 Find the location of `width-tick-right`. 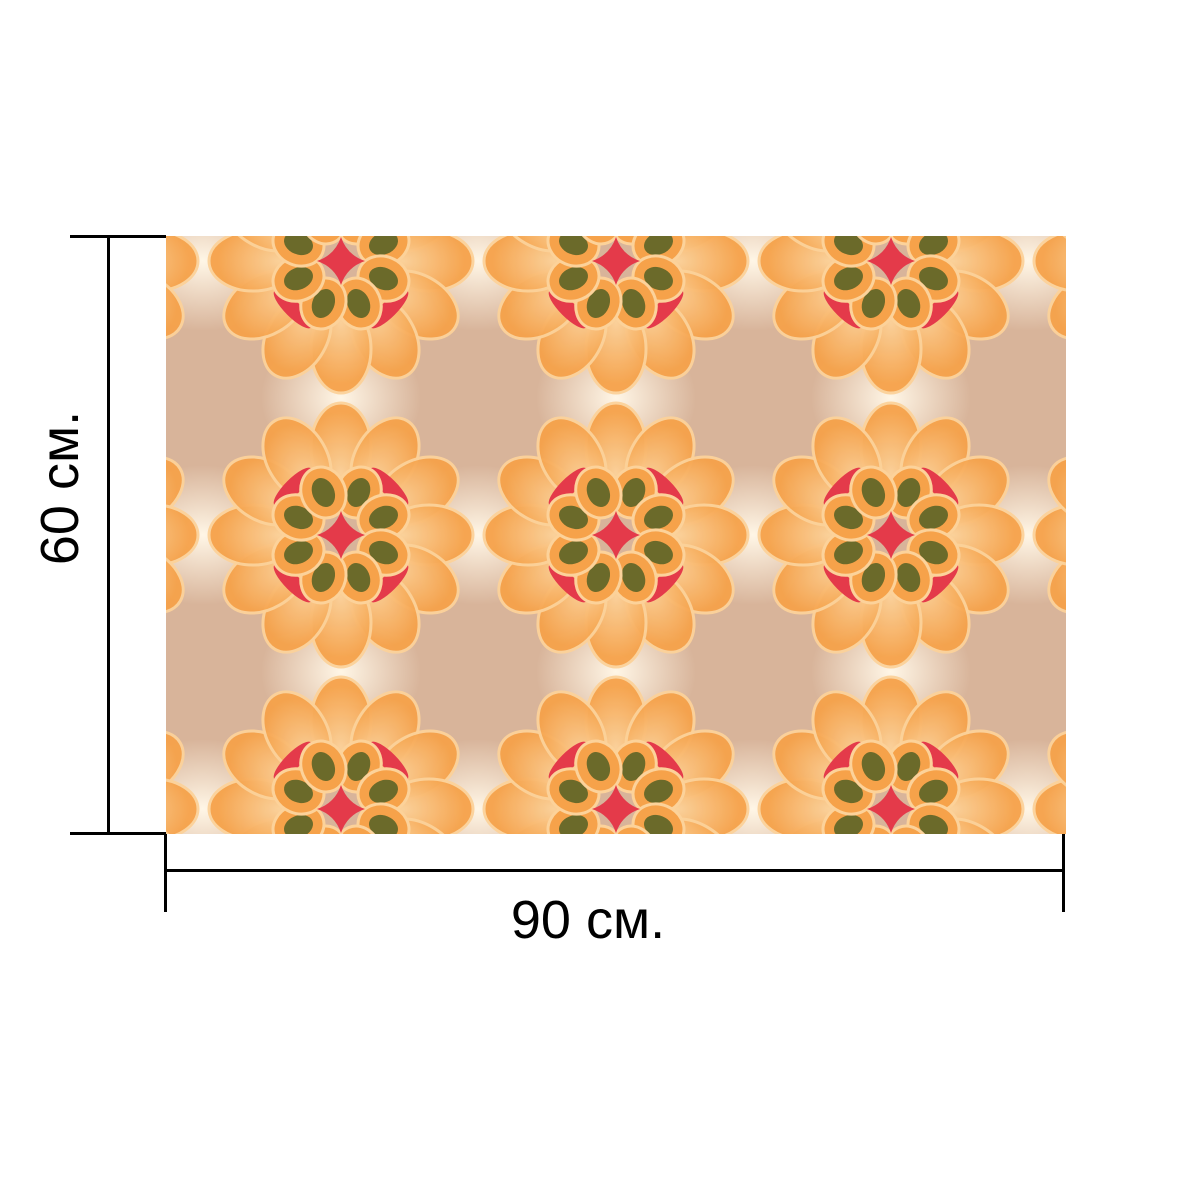

width-tick-right is located at coordinates (1063, 873).